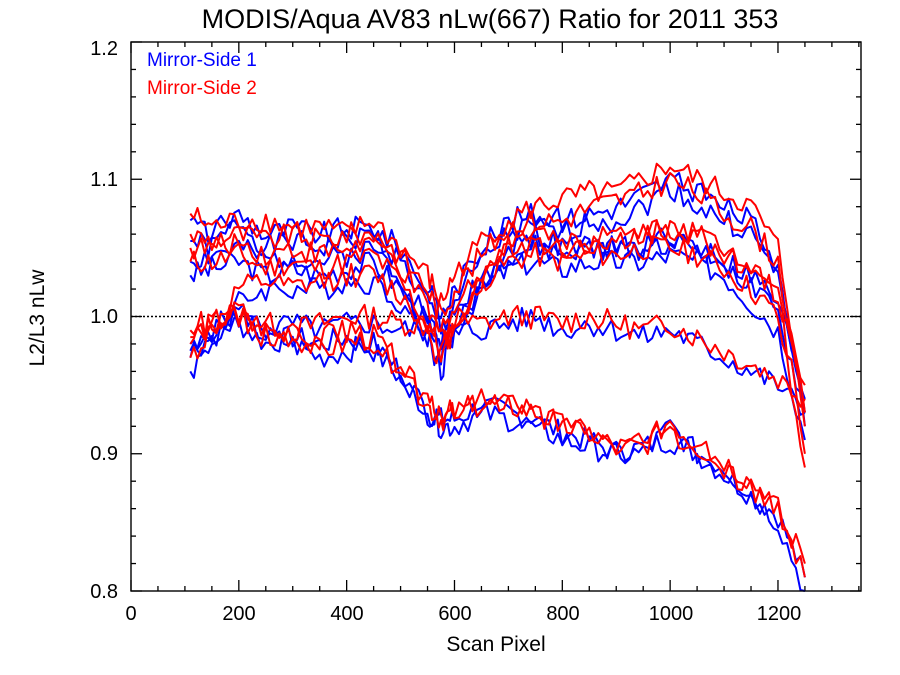 Image resolution: width=900 pixels, height=675 pixels. I want to click on legend-label-mirror-side-1: Mirror-Side 1, so click(202, 60).